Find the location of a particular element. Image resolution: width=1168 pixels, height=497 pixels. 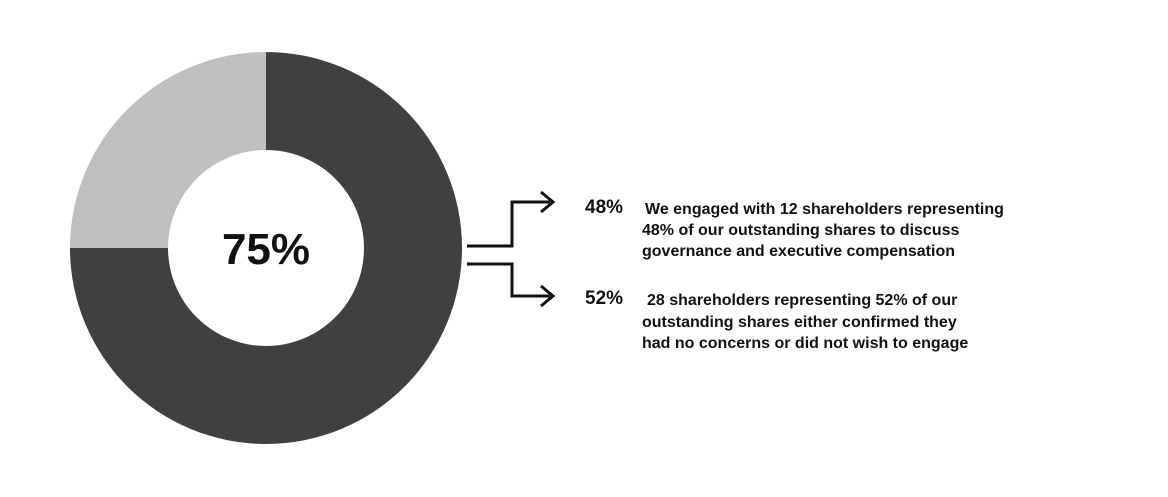

annotation-1-line-3: governance and executive compensation is located at coordinates (798, 251).